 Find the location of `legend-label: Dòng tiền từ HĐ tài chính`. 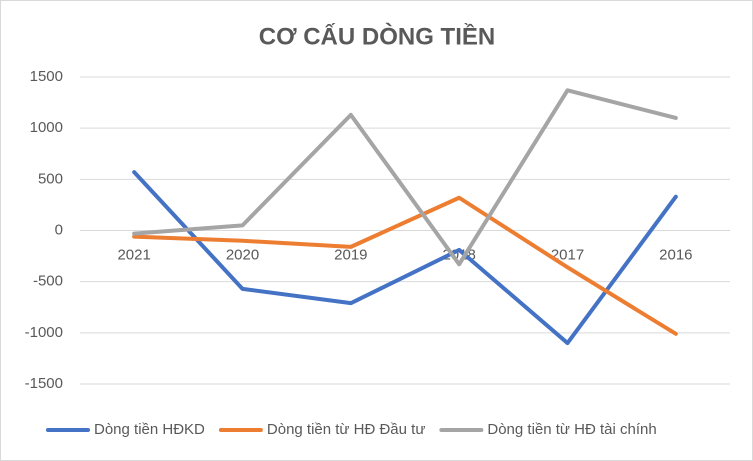

legend-label: Dòng tiền từ HĐ tài chính is located at coordinates (571, 429).